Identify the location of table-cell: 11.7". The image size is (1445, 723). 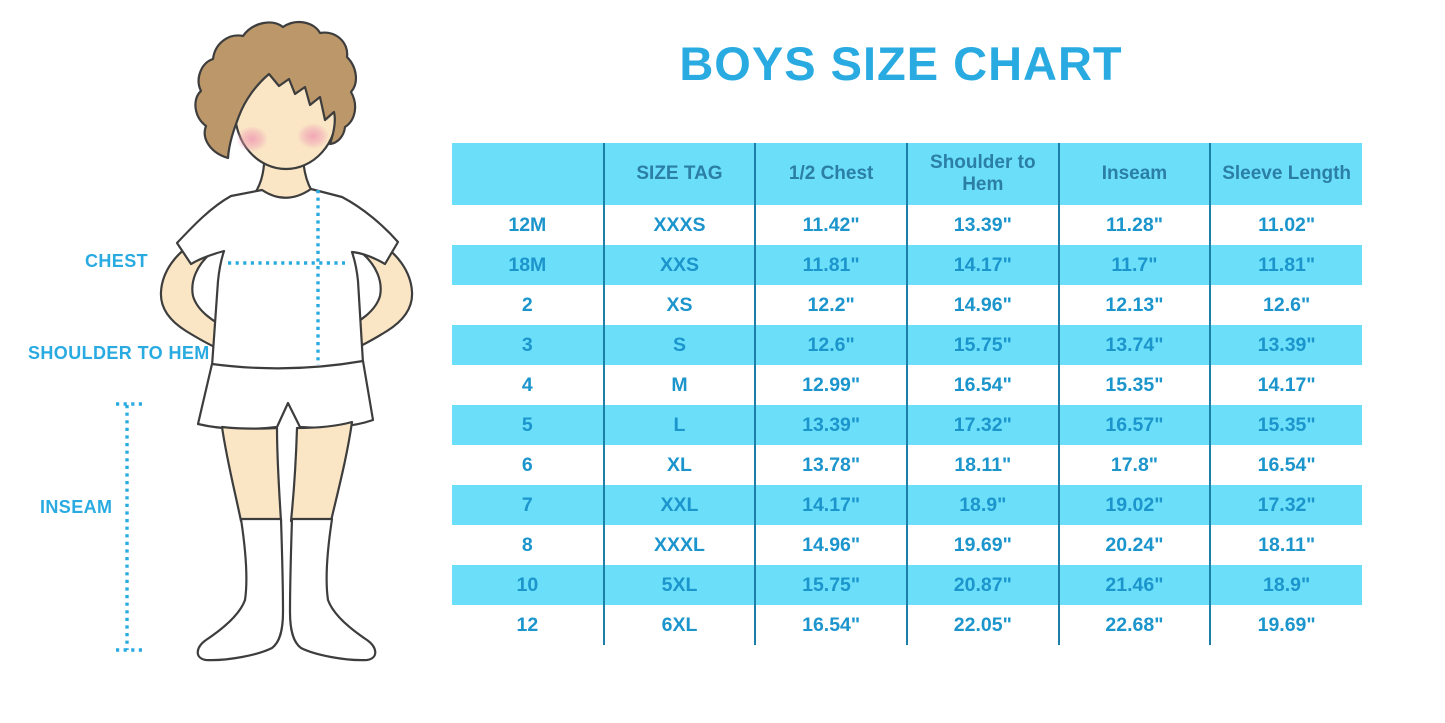
(1134, 265).